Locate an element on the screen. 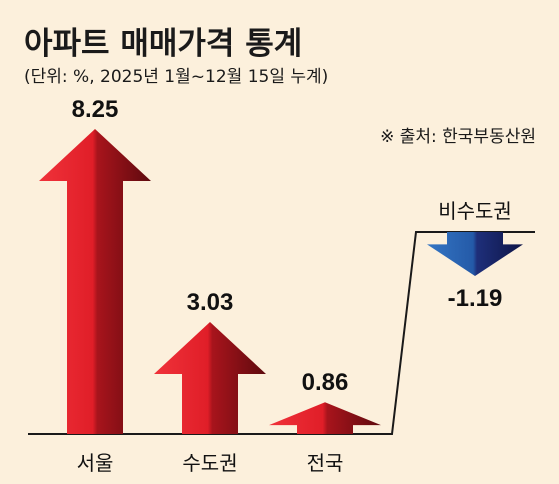 This screenshot has height=484, width=559. category-label-1: 서울 is located at coordinates (95, 463).